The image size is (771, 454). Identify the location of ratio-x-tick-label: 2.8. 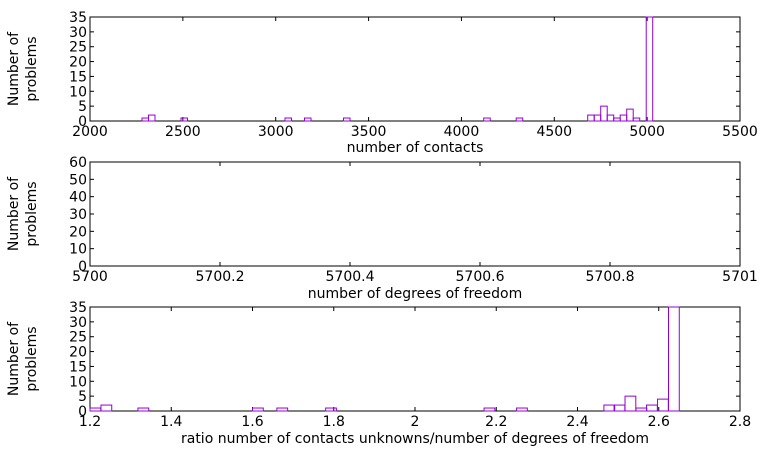
(740, 422).